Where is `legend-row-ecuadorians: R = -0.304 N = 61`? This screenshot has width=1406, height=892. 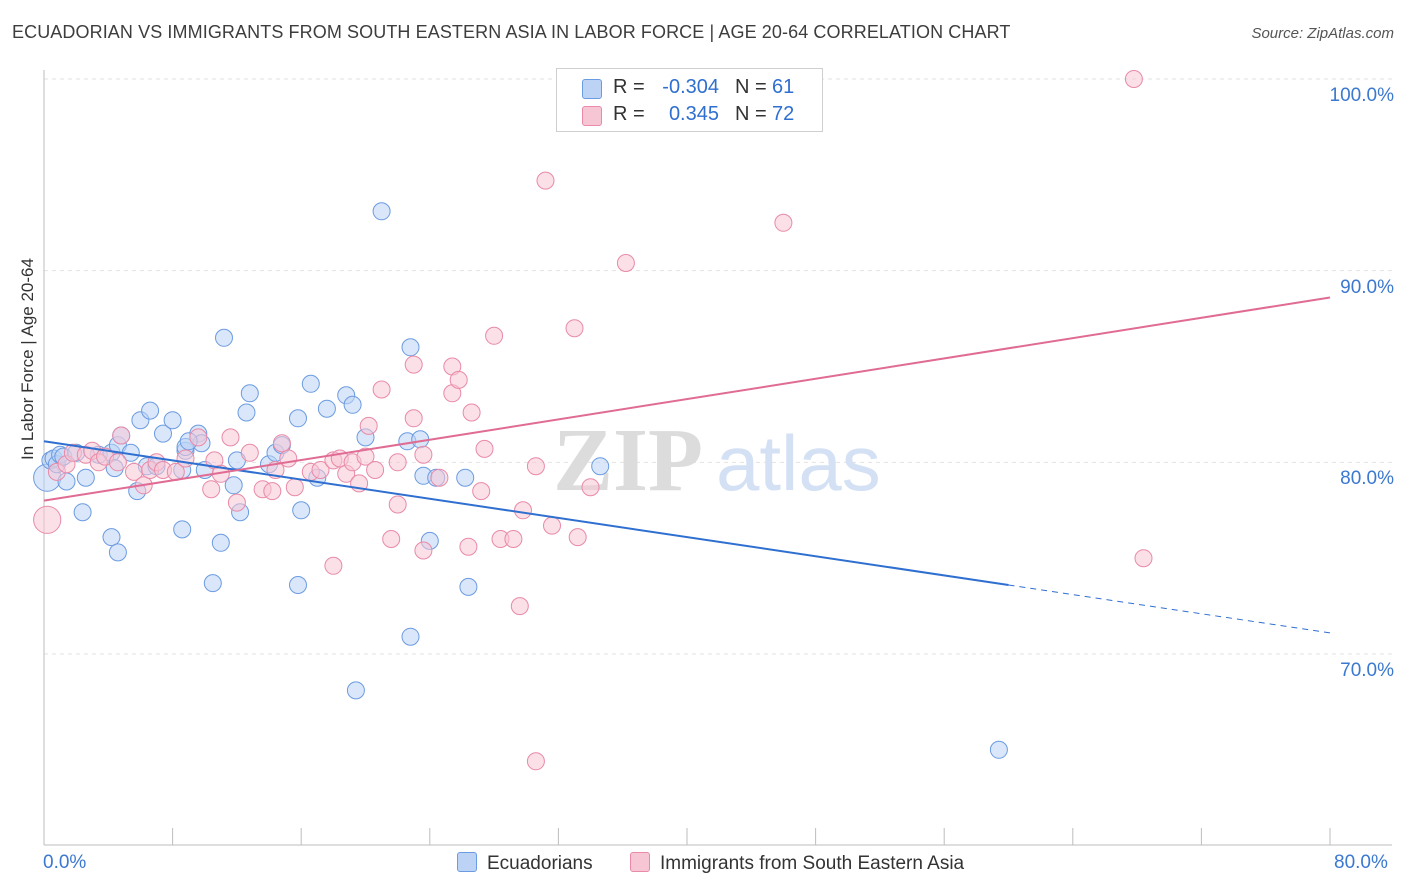
legend-row-ecuadorians: R = -0.304 N = 61 is located at coordinates (689, 88).